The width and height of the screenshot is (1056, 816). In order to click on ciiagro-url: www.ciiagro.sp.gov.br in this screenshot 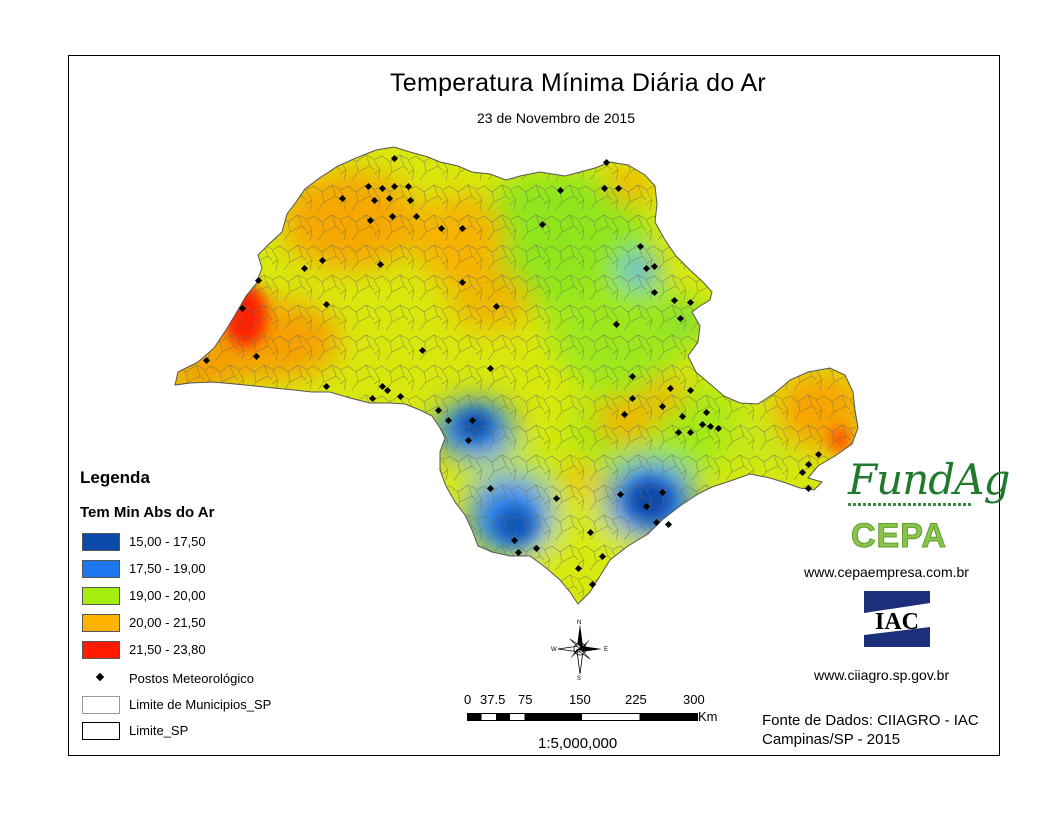, I will do `click(882, 675)`.